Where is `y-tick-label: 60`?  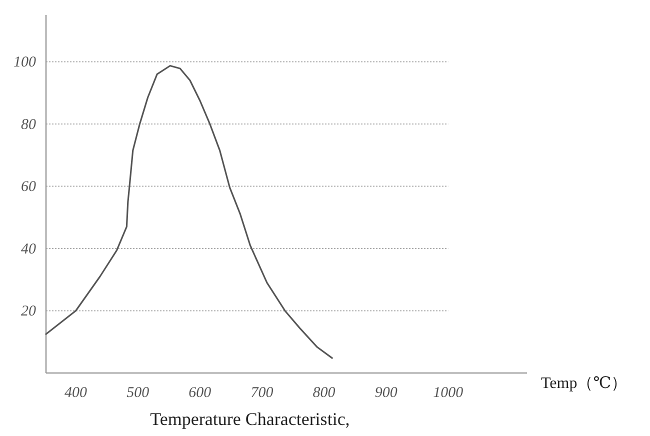 y-tick-label: 60 is located at coordinates (28, 187).